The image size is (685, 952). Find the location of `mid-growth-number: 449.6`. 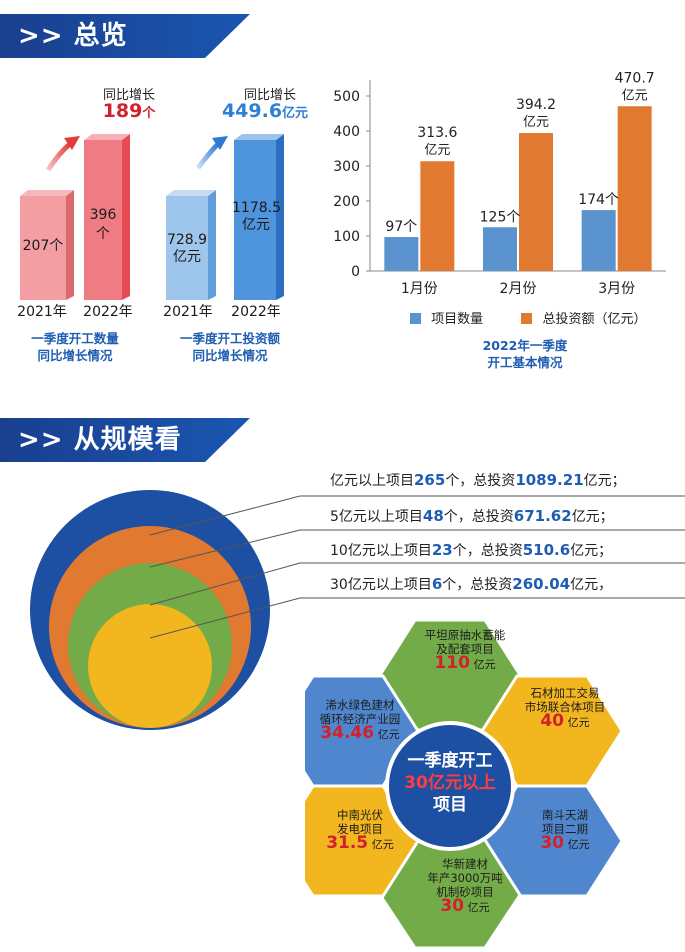

mid-growth-number: 449.6 is located at coordinates (252, 111).